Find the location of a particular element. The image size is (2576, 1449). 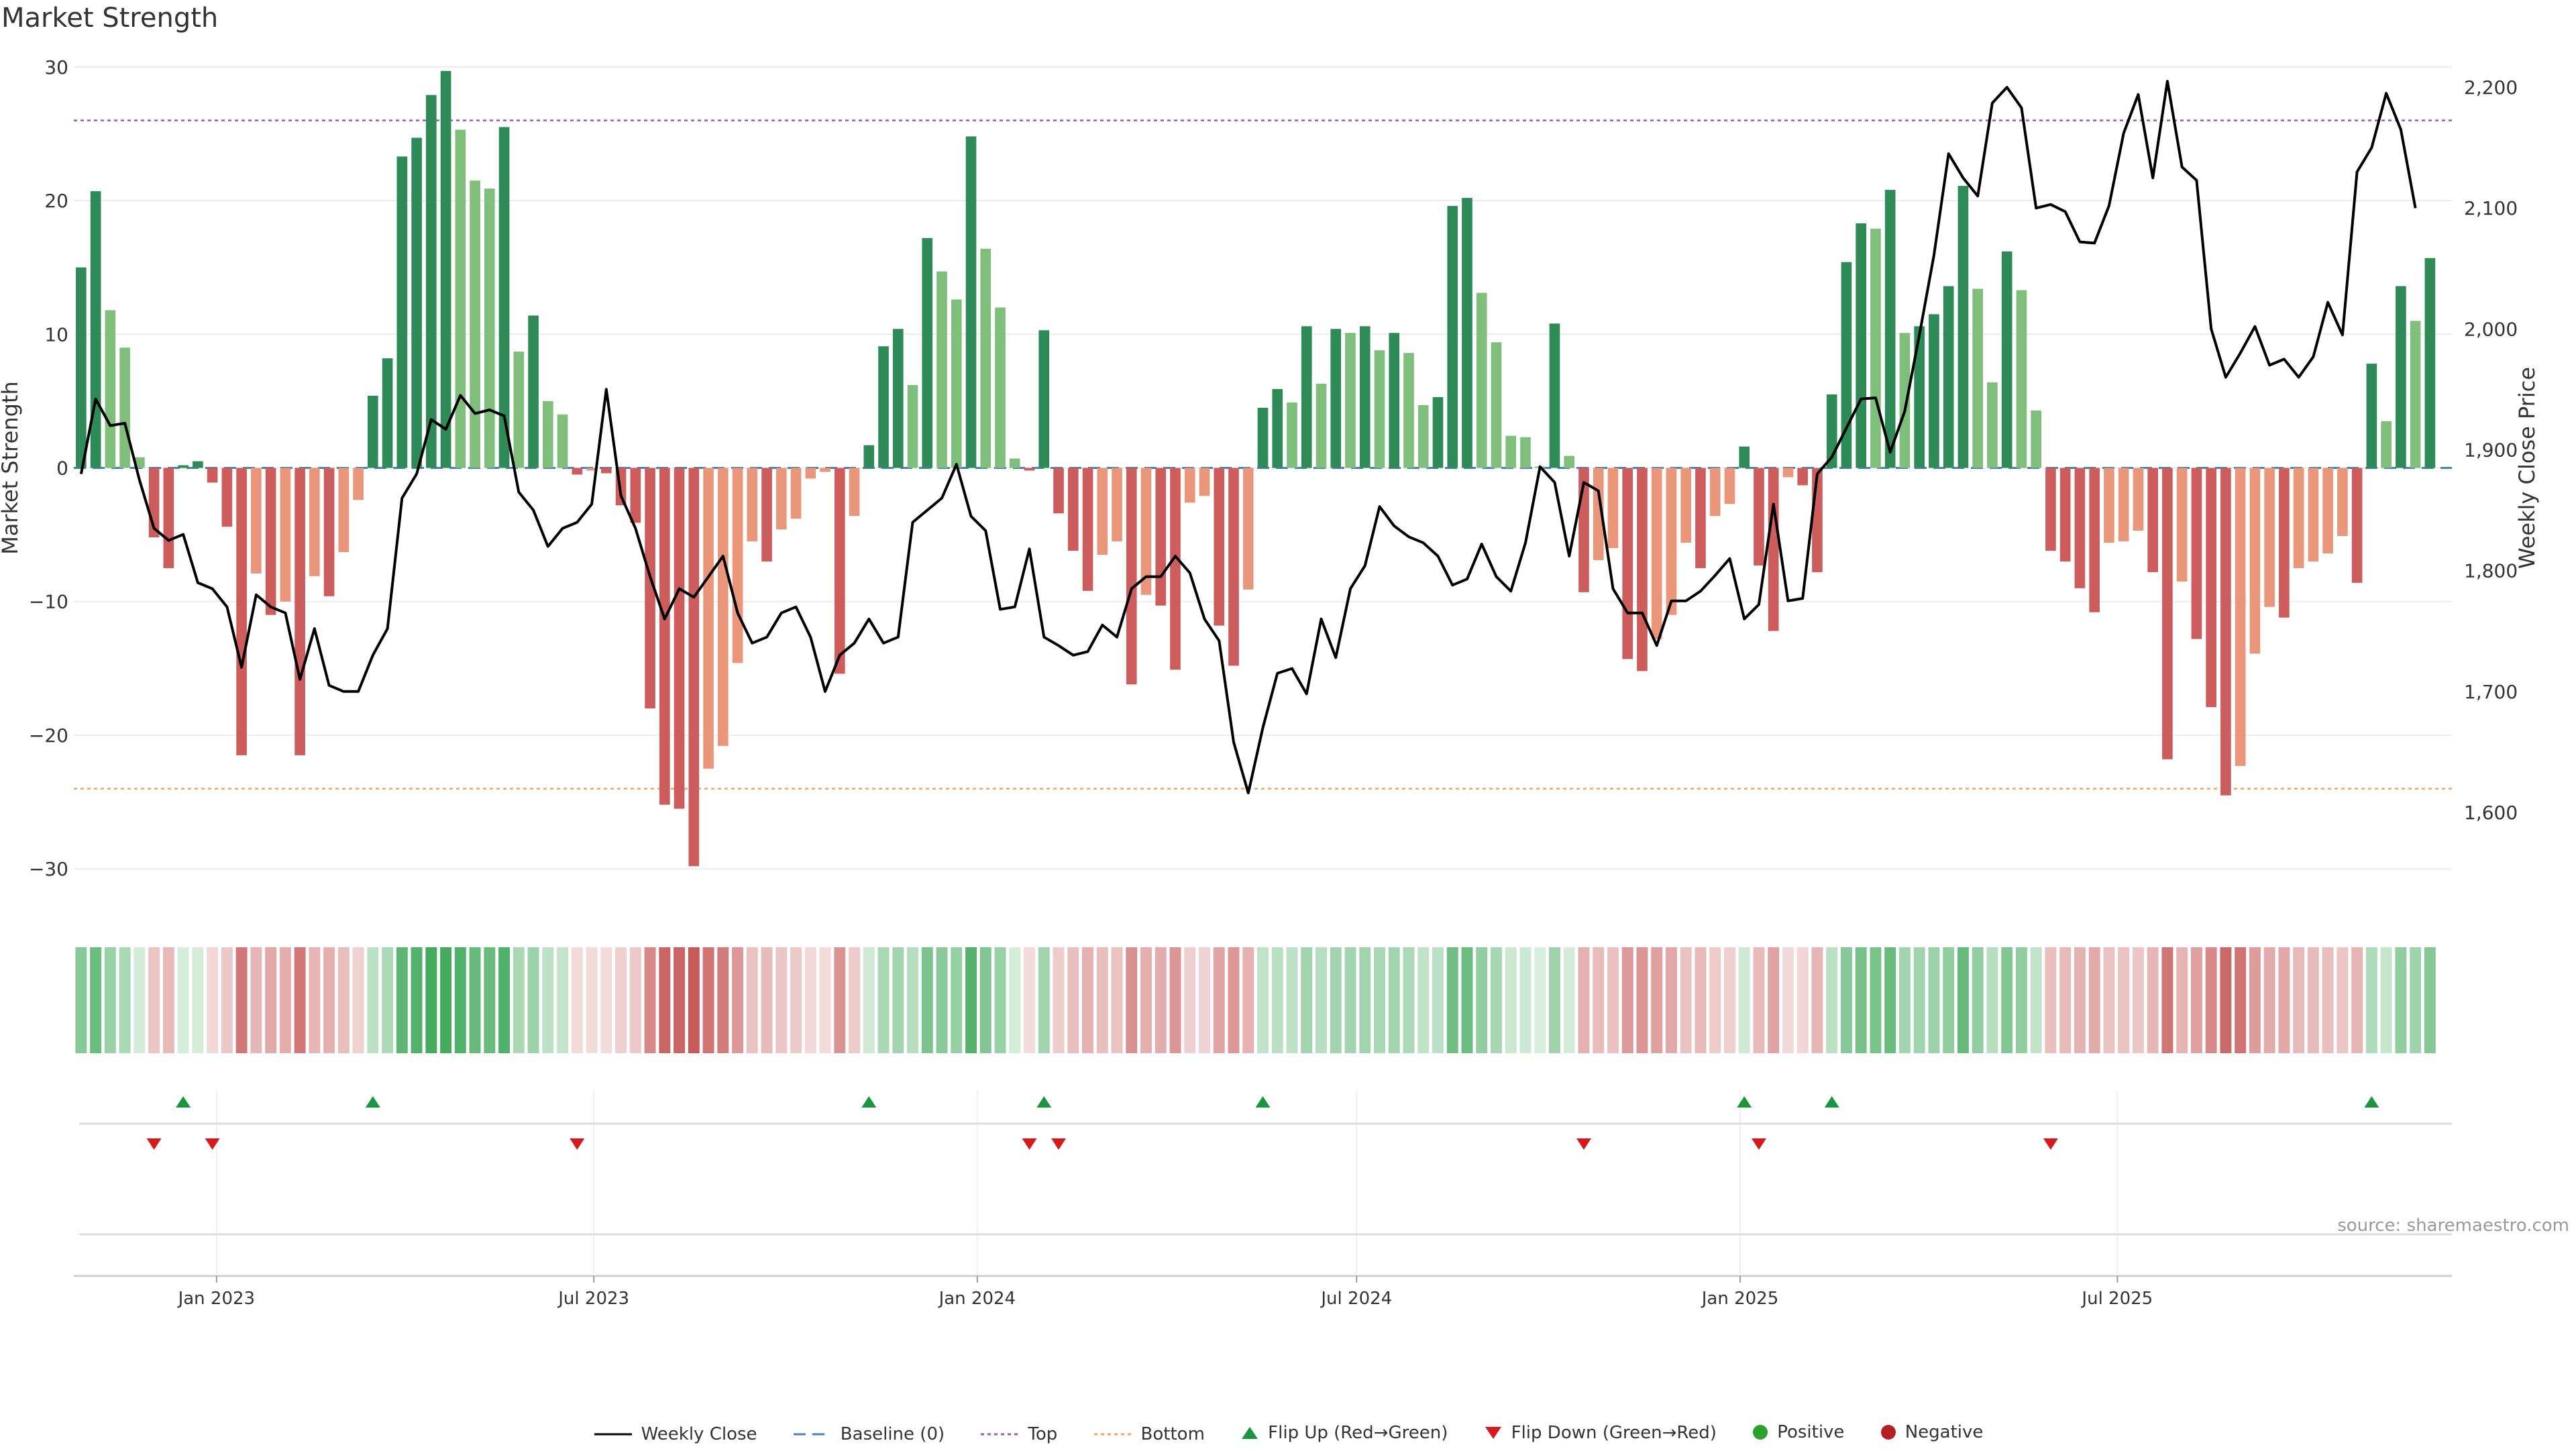

y-right-tick-label: 1,900 is located at coordinates (2491, 450).